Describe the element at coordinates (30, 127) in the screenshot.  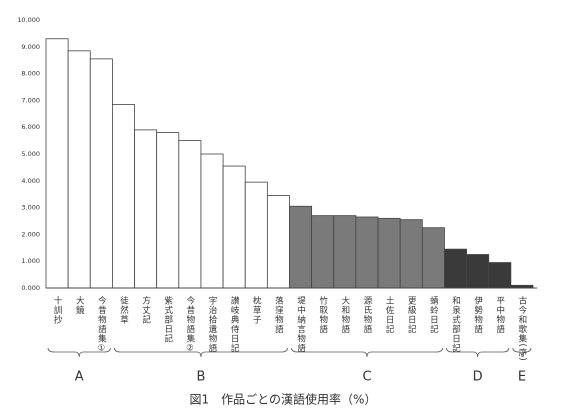
I see `y-tick-label: 6.000` at that location.